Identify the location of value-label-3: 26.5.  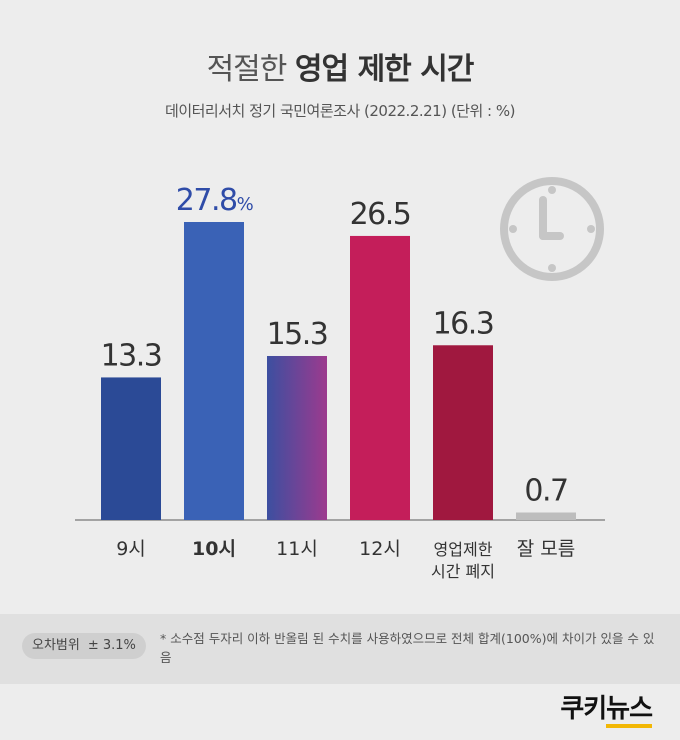
(380, 214).